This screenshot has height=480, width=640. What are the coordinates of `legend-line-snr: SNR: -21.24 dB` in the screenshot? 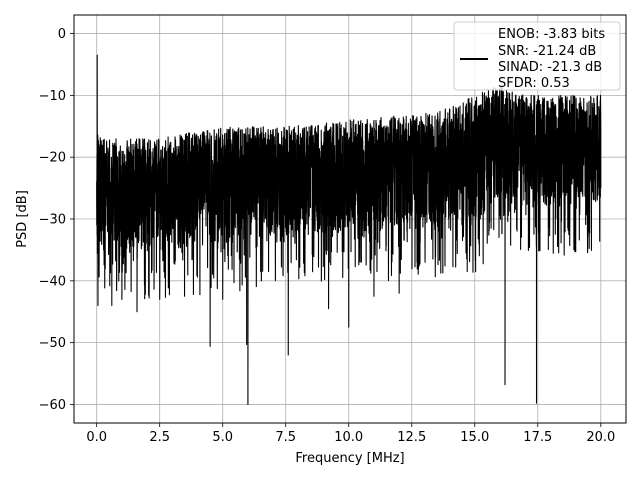 It's located at (547, 51).